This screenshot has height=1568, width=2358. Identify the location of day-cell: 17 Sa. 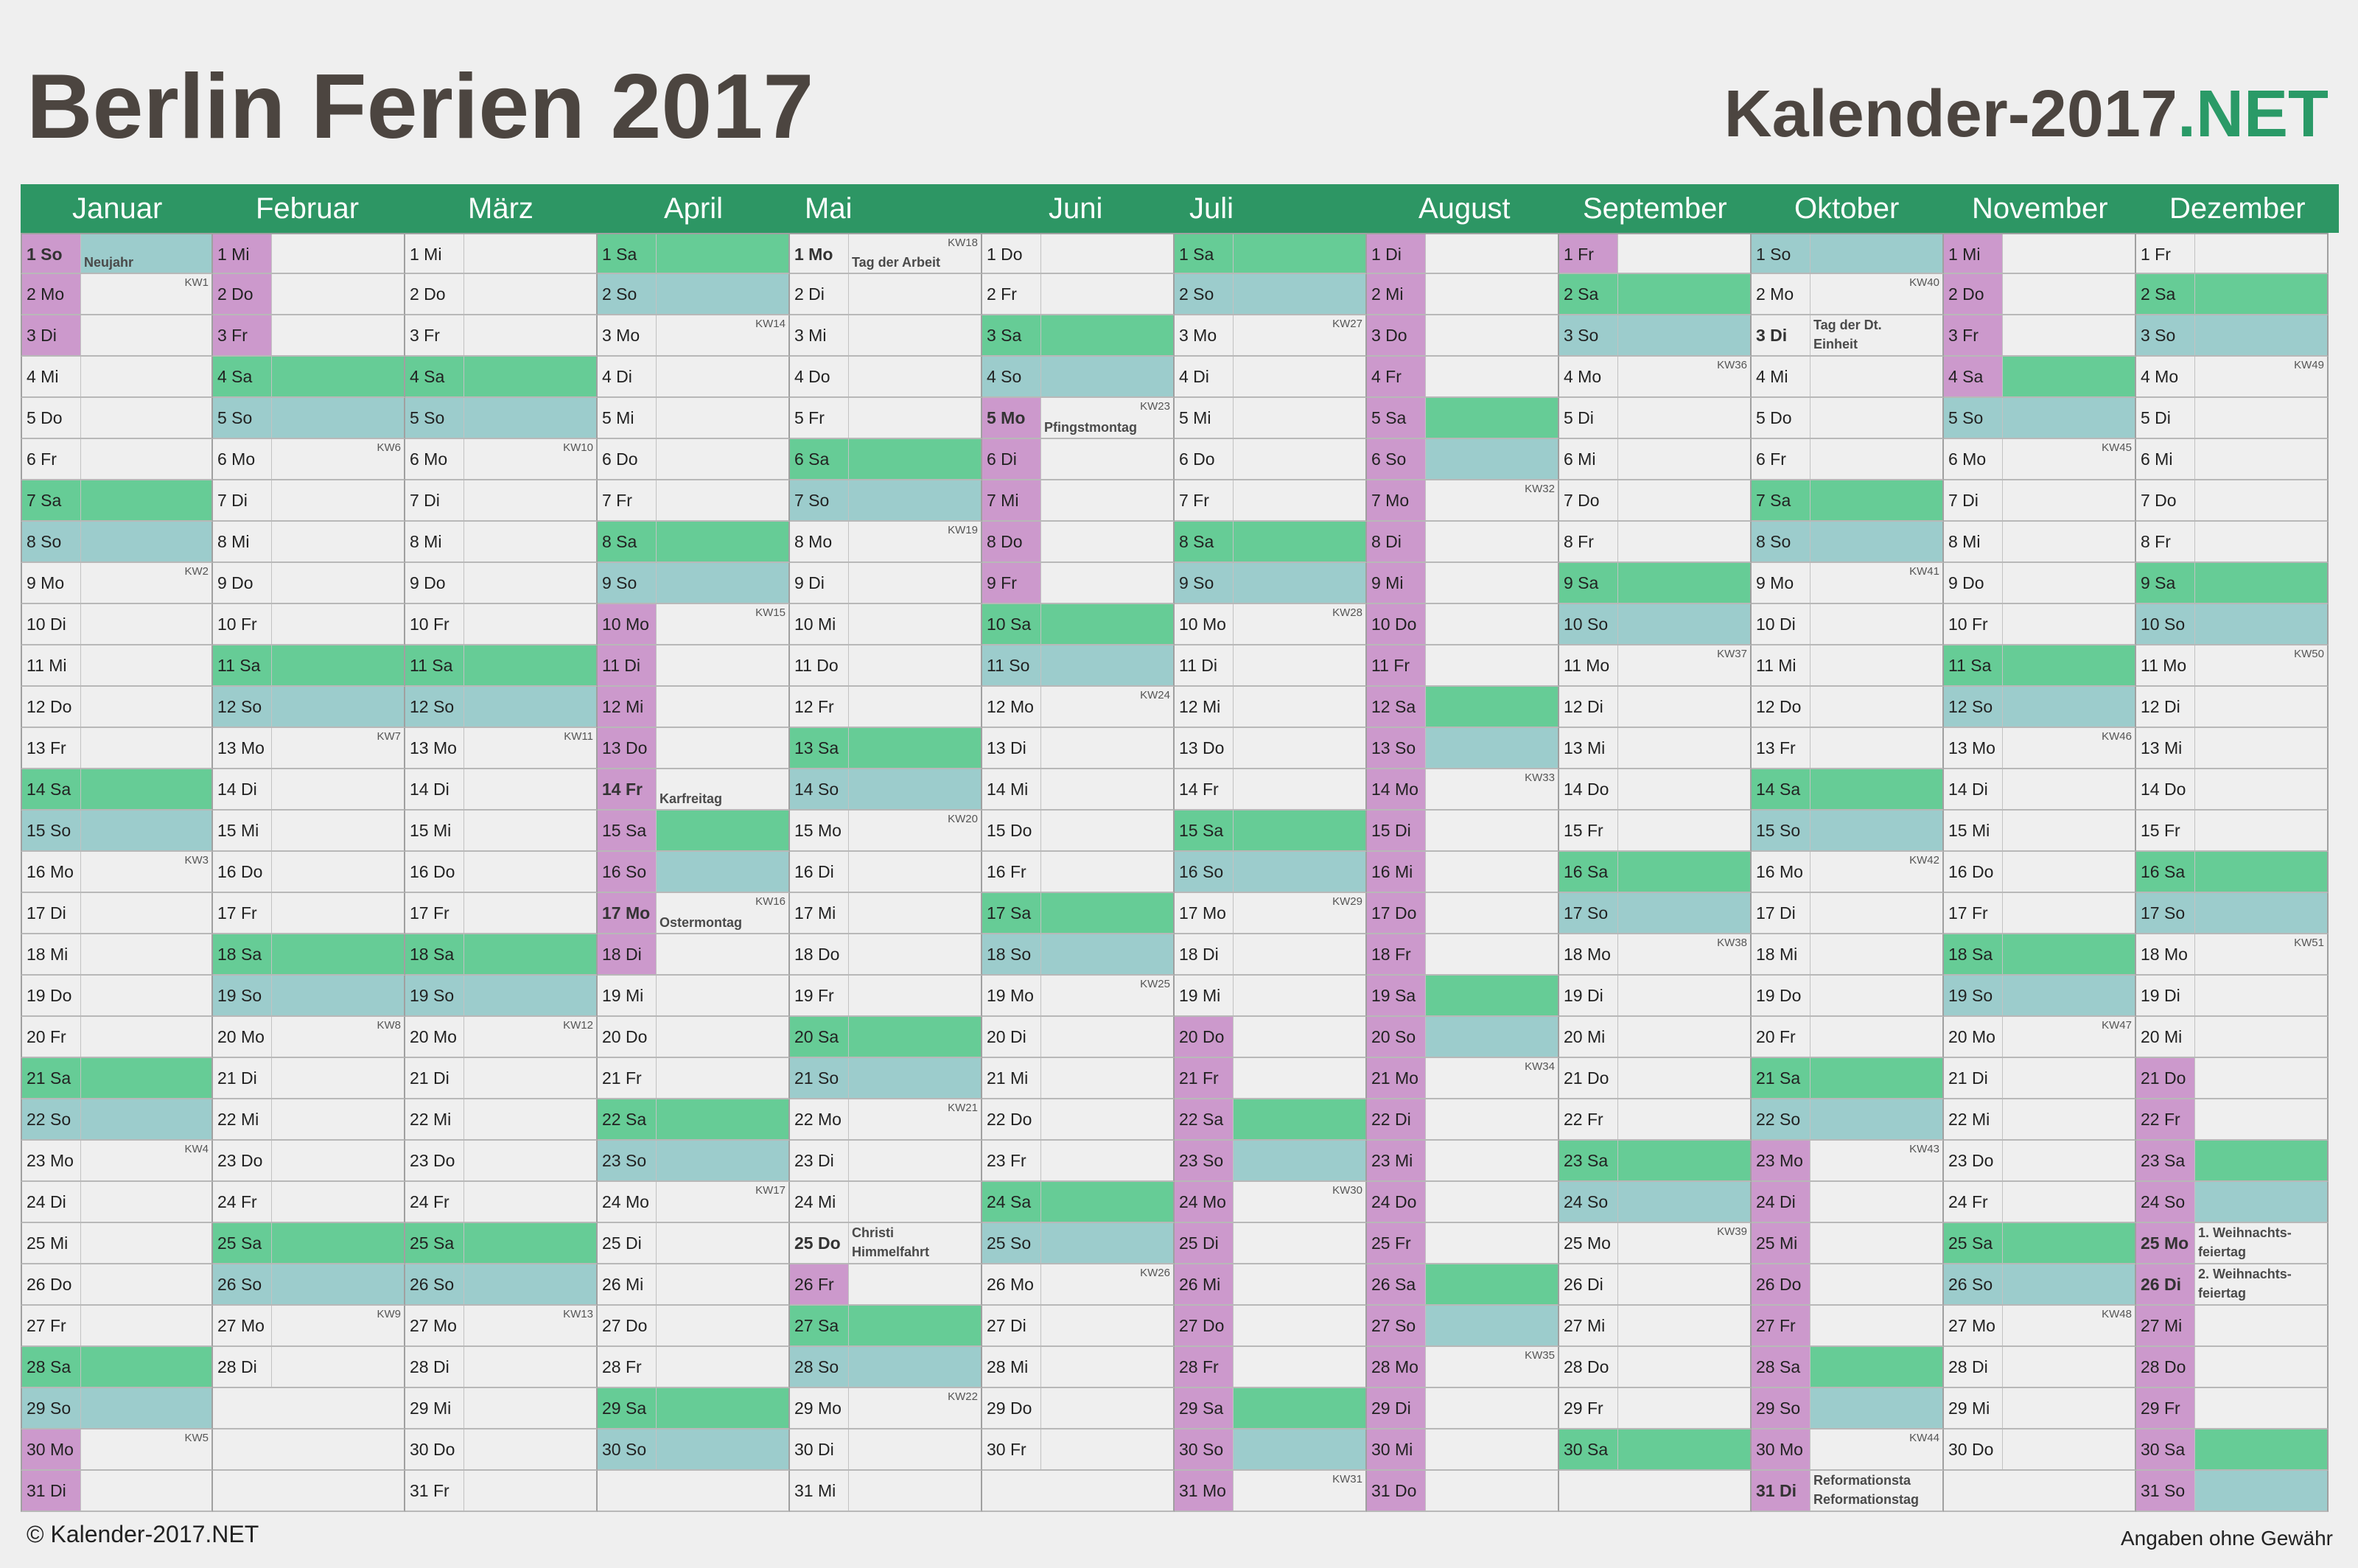
(1078, 913).